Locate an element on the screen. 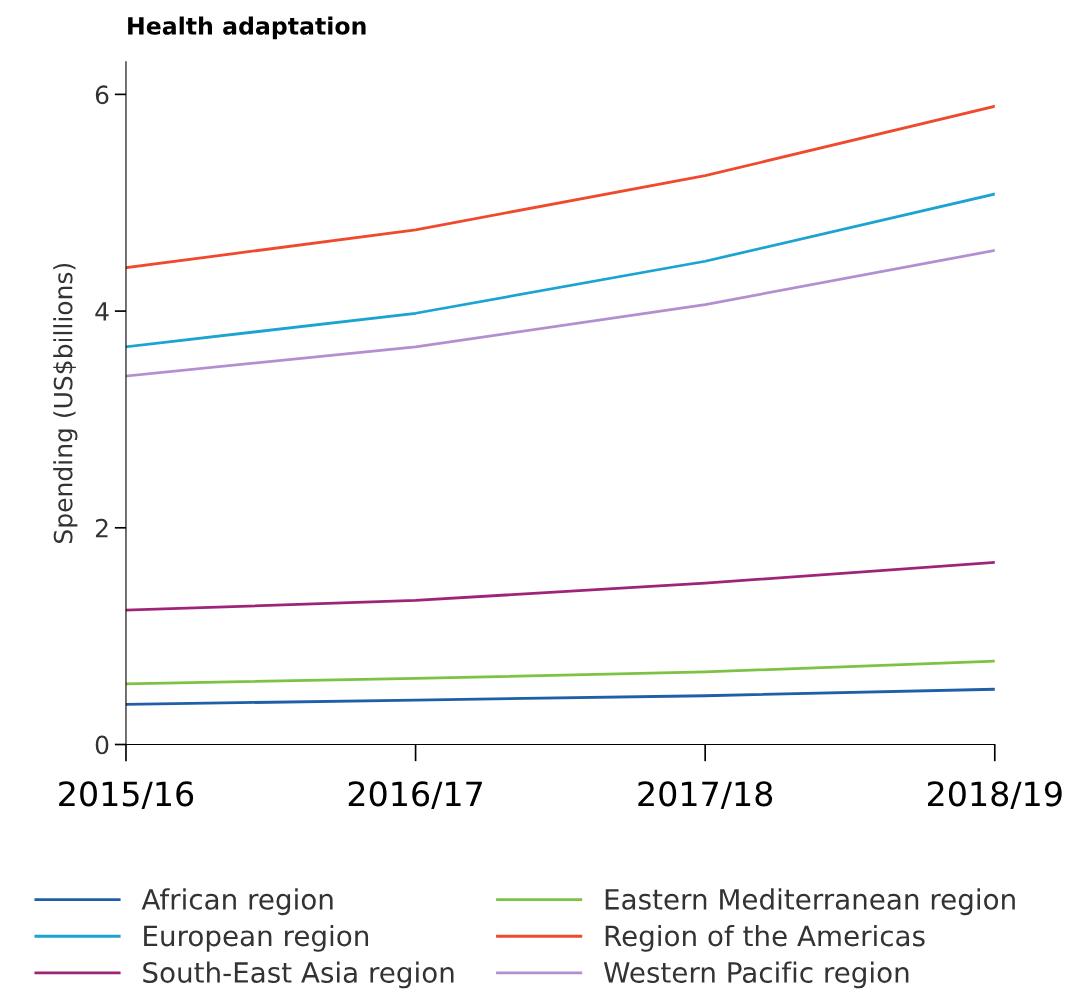 This screenshot has width=1086, height=998. legend-label: Western Pacific region is located at coordinates (756, 975).